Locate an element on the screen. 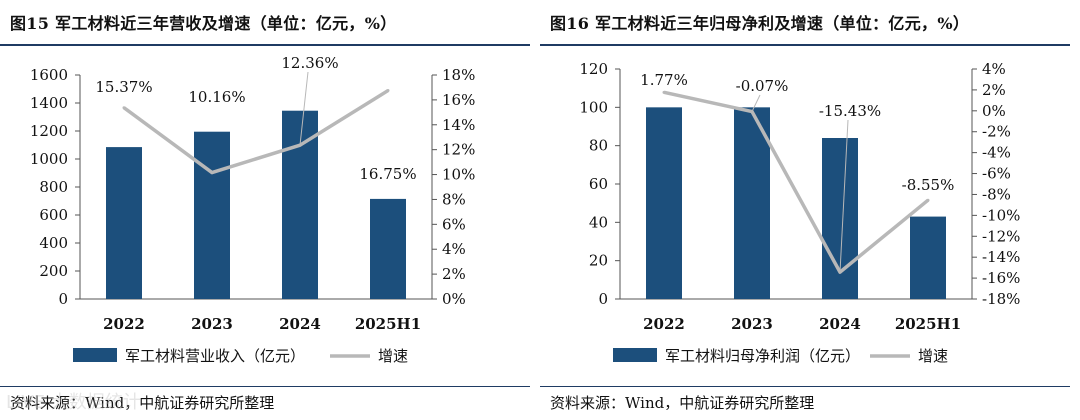  chart-title: 图16 军工材料近三年归母净利及增速（单位：亿元，%） is located at coordinates (760, 23).